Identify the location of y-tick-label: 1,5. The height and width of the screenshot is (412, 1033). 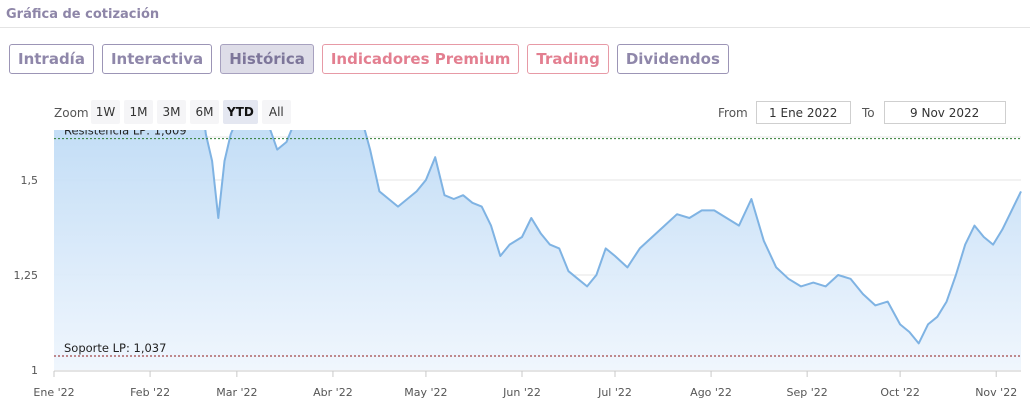
(30, 180).